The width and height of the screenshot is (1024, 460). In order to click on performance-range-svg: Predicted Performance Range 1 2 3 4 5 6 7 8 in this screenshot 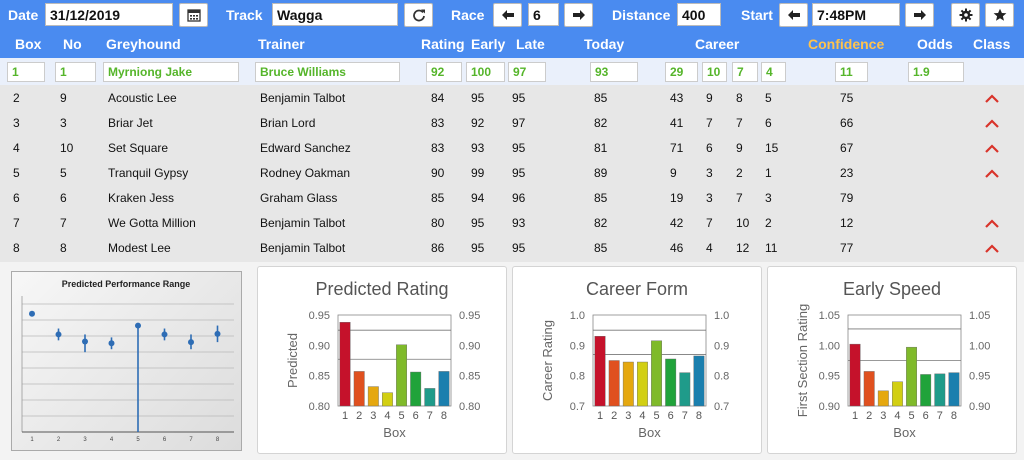, I will do `click(127, 361)`.